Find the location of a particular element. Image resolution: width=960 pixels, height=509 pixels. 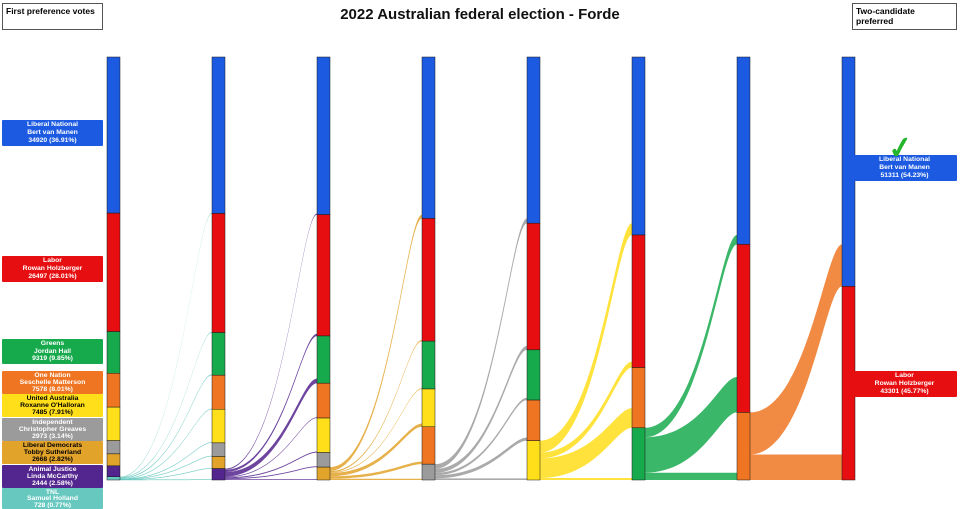

flow-AJP-to-IND is located at coordinates (271, 473).